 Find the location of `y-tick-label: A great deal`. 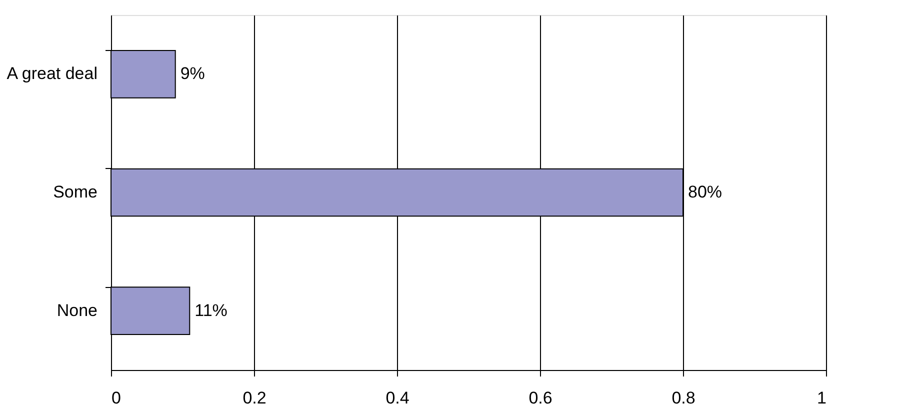

y-tick-label: A great deal is located at coordinates (52, 74).